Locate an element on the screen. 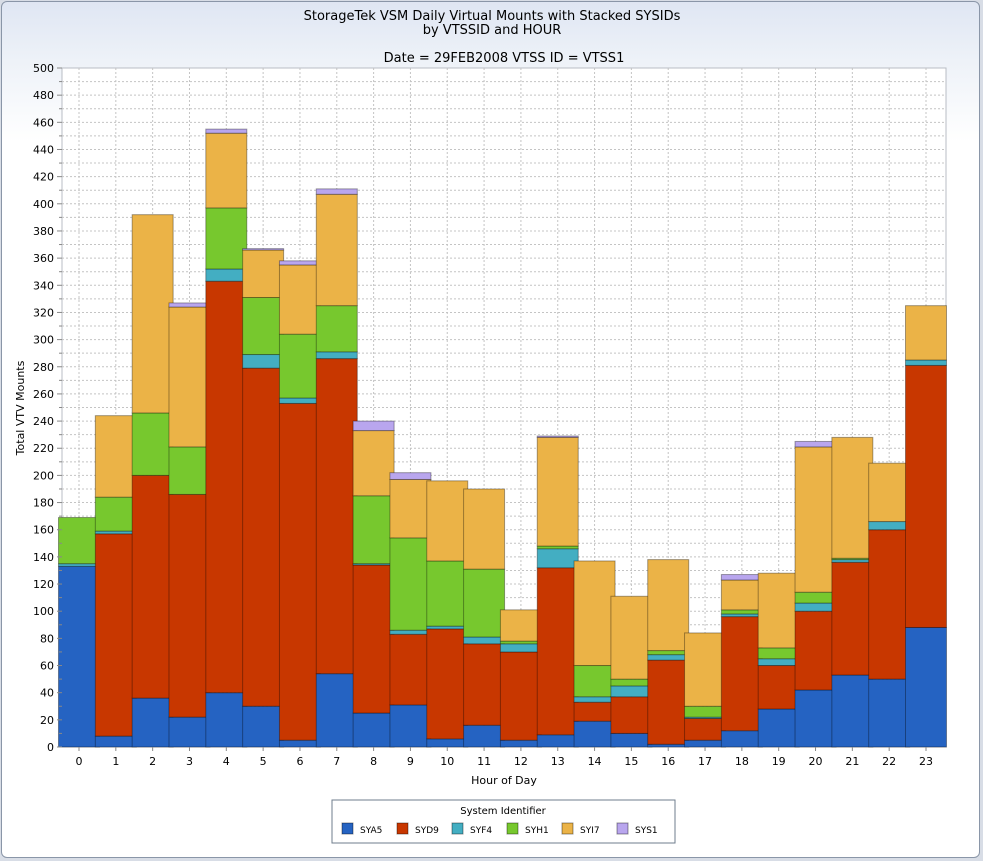 The width and height of the screenshot is (983, 861). x-tick-label: 2 is located at coordinates (152, 761).